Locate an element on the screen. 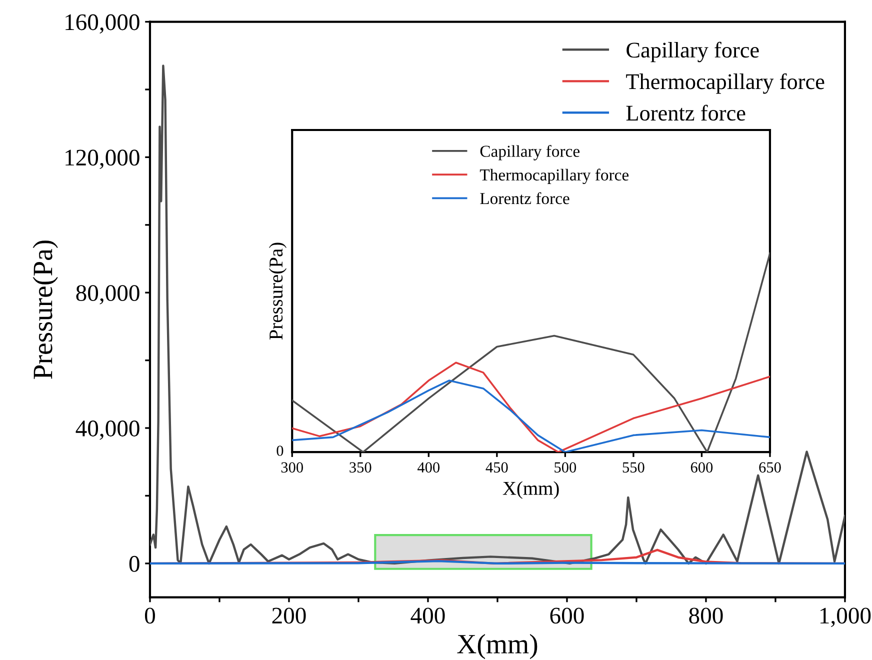 This screenshot has width=872, height=660. x-tick-label: 650 is located at coordinates (770, 467).